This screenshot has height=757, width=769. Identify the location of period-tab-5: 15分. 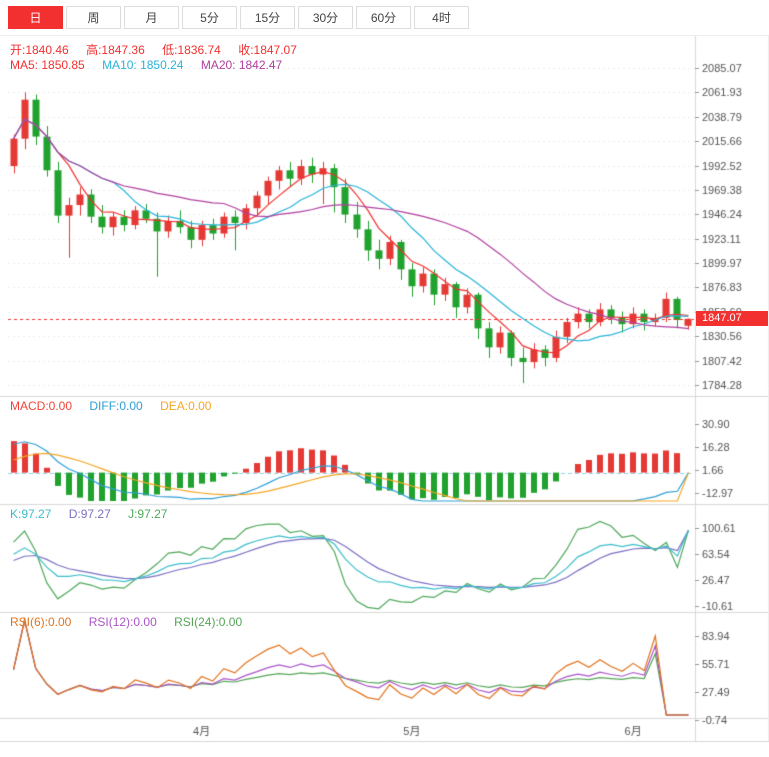
(267, 17).